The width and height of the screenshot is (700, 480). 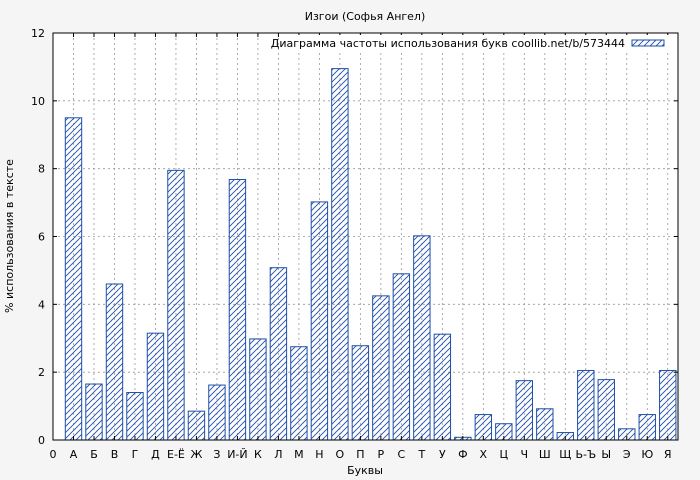 I want to click on x-tick-label: Р, so click(x=381, y=454).